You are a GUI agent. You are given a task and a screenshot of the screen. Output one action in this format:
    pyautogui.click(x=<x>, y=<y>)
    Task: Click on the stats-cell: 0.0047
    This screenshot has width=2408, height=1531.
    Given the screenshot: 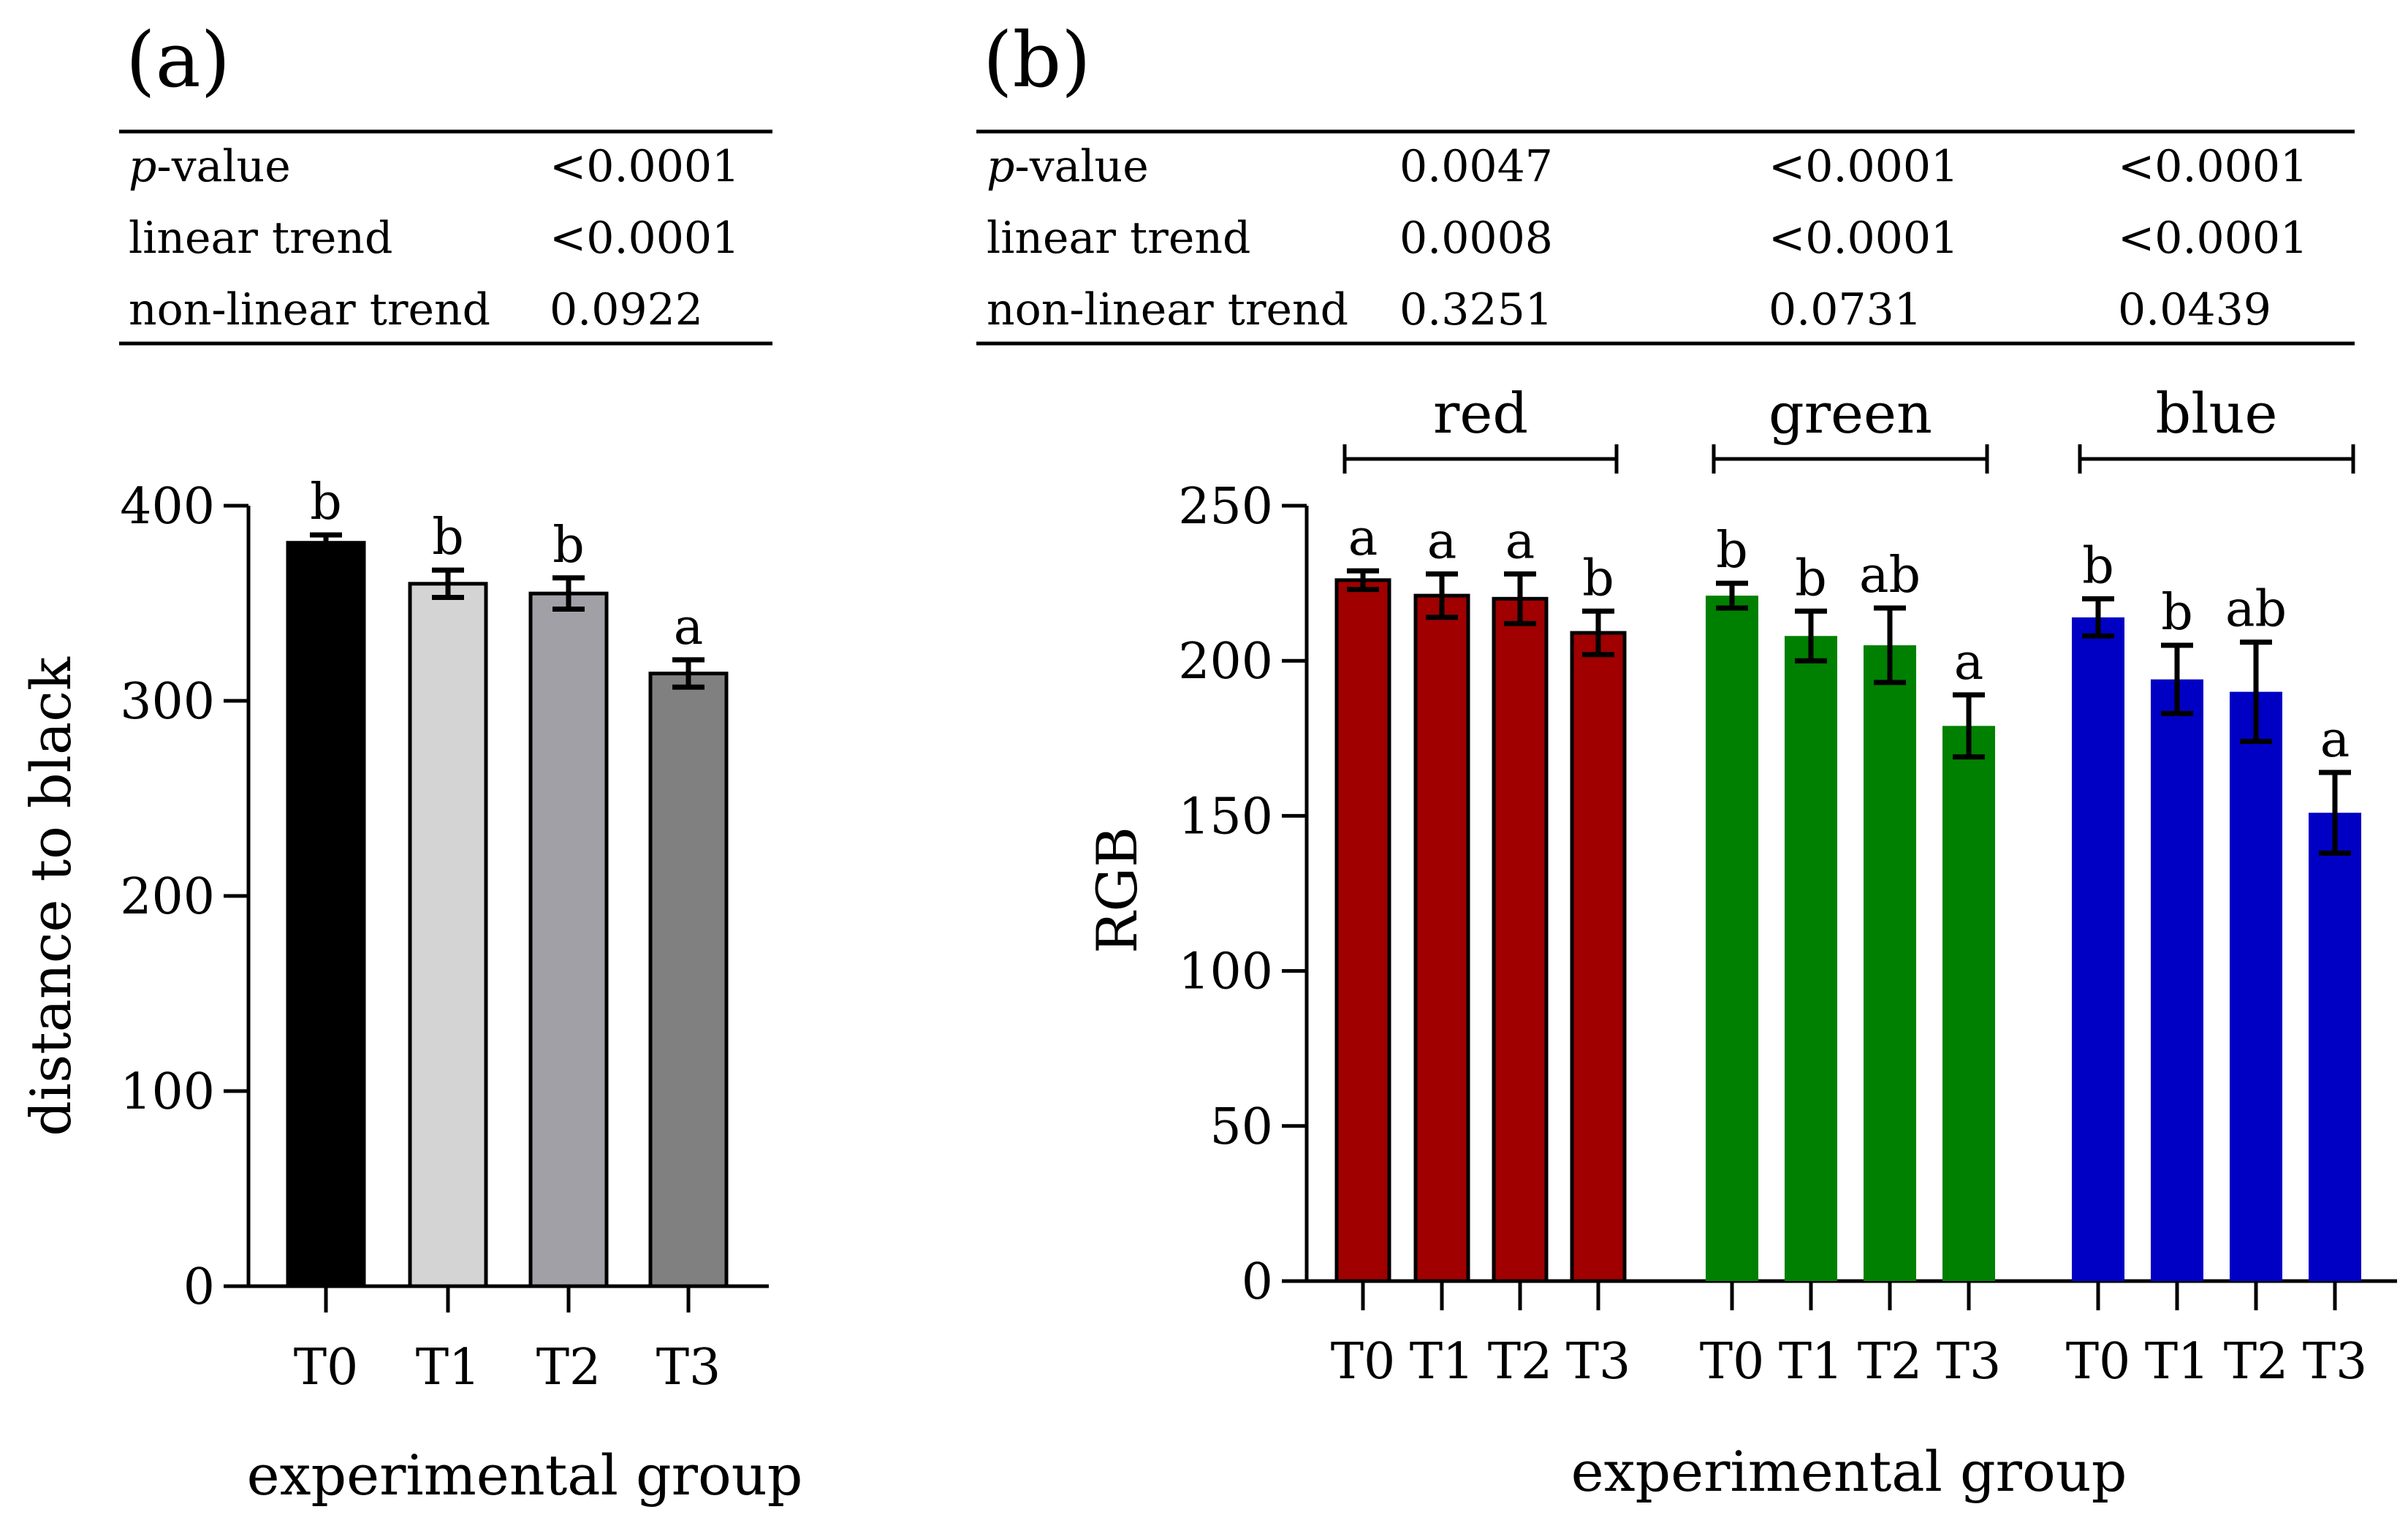 What is the action you would take?
    pyautogui.click(x=1476, y=166)
    